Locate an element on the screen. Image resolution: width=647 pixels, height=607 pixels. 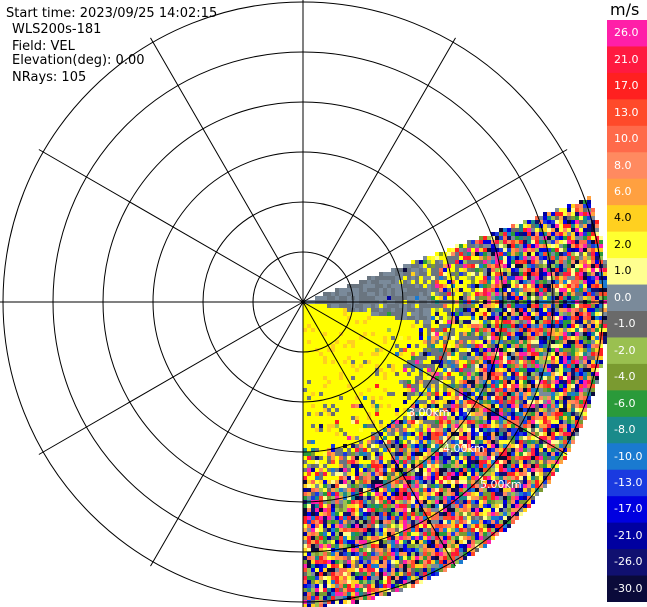
colorbar-tick-label: 8.0 is located at coordinates (623, 165).